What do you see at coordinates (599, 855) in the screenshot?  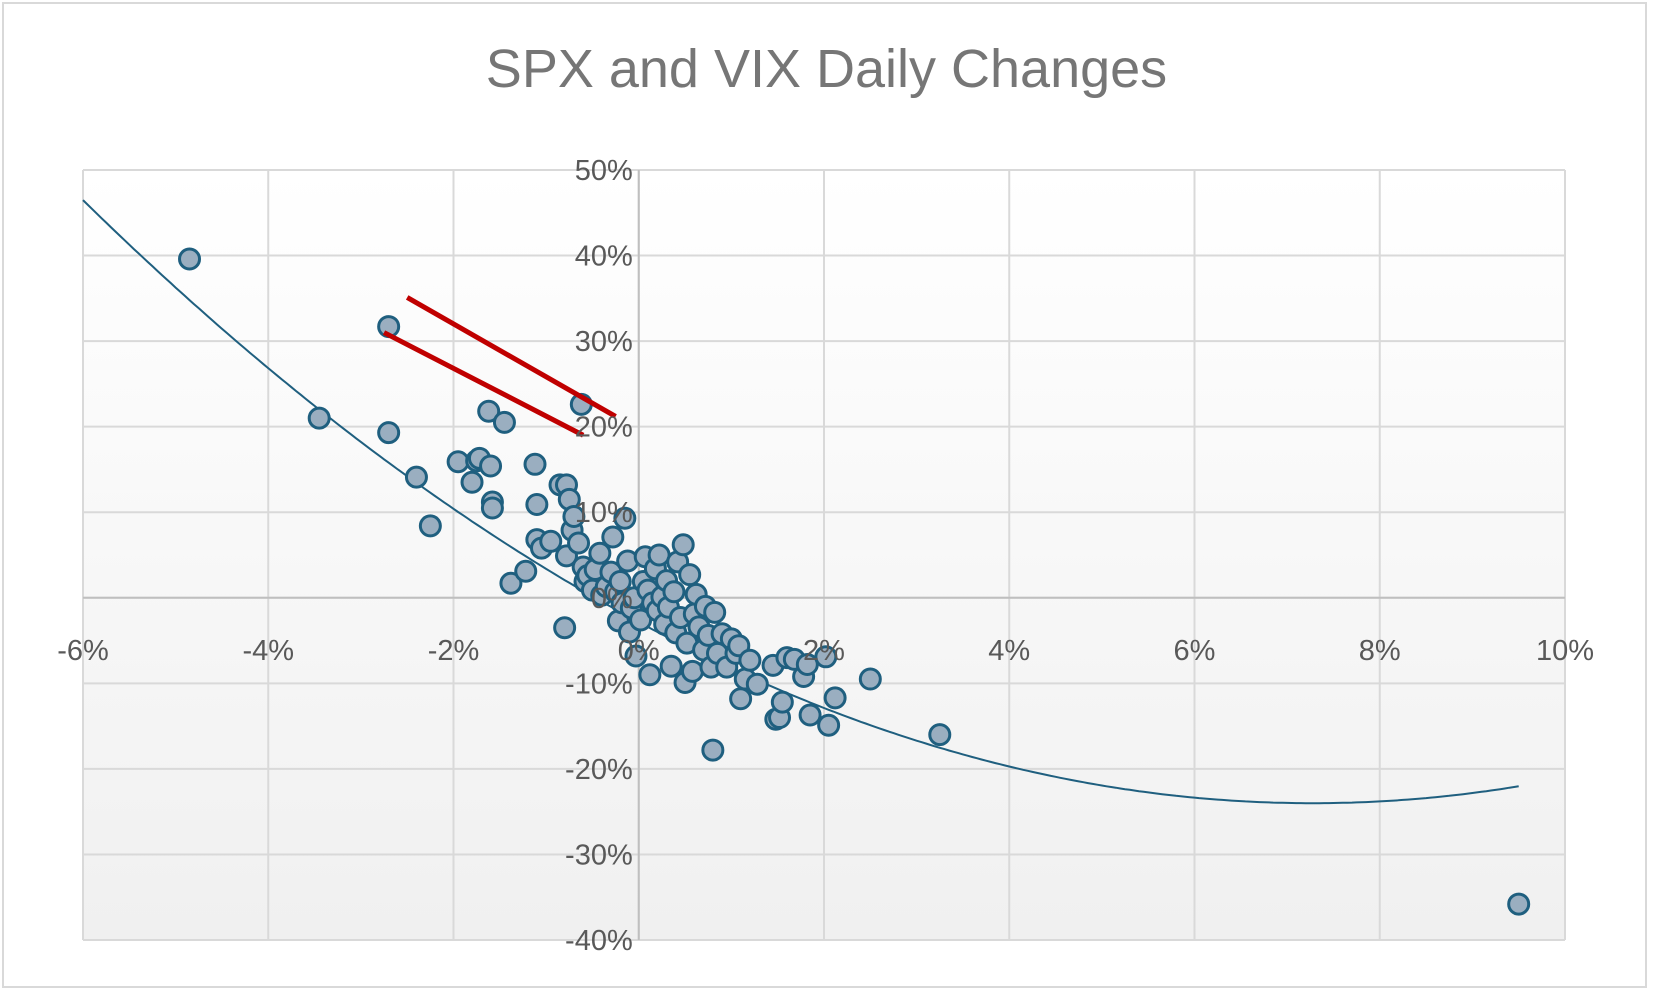 I see `y-tick-label: -30%` at bounding box center [599, 855].